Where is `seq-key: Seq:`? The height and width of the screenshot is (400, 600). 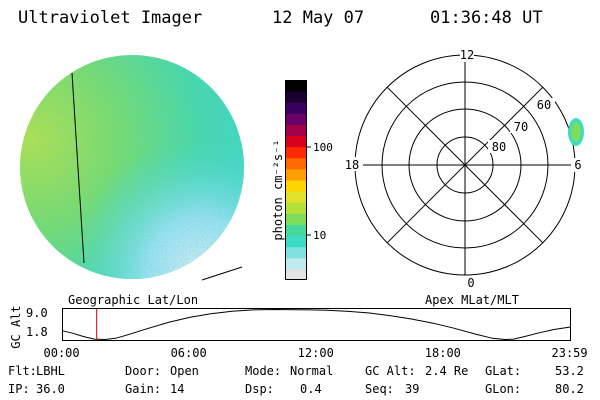
seq-key: Seq: is located at coordinates (379, 389).